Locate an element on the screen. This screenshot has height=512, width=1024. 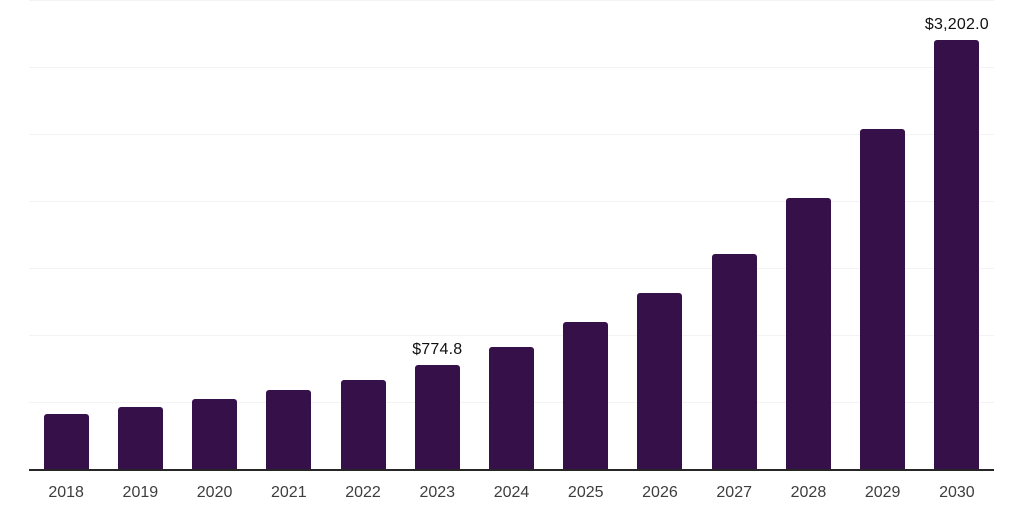
x-tick-2024: 2024 is located at coordinates (511, 492).